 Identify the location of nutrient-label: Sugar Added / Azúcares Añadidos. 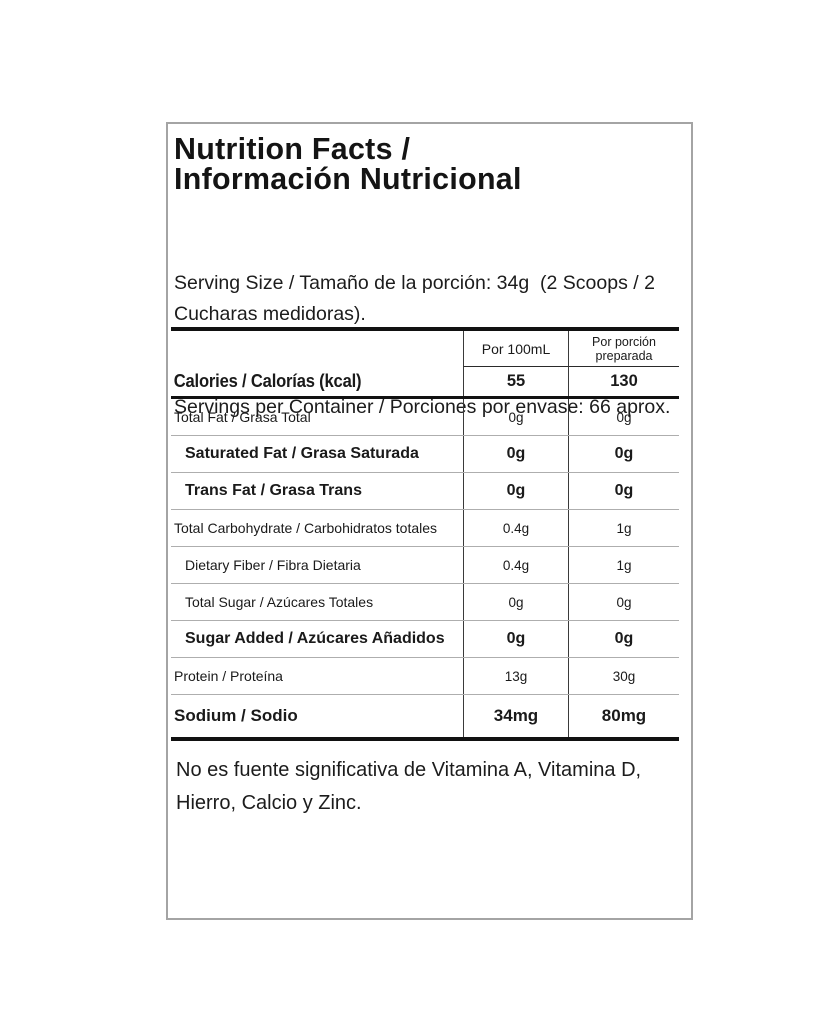
(315, 638).